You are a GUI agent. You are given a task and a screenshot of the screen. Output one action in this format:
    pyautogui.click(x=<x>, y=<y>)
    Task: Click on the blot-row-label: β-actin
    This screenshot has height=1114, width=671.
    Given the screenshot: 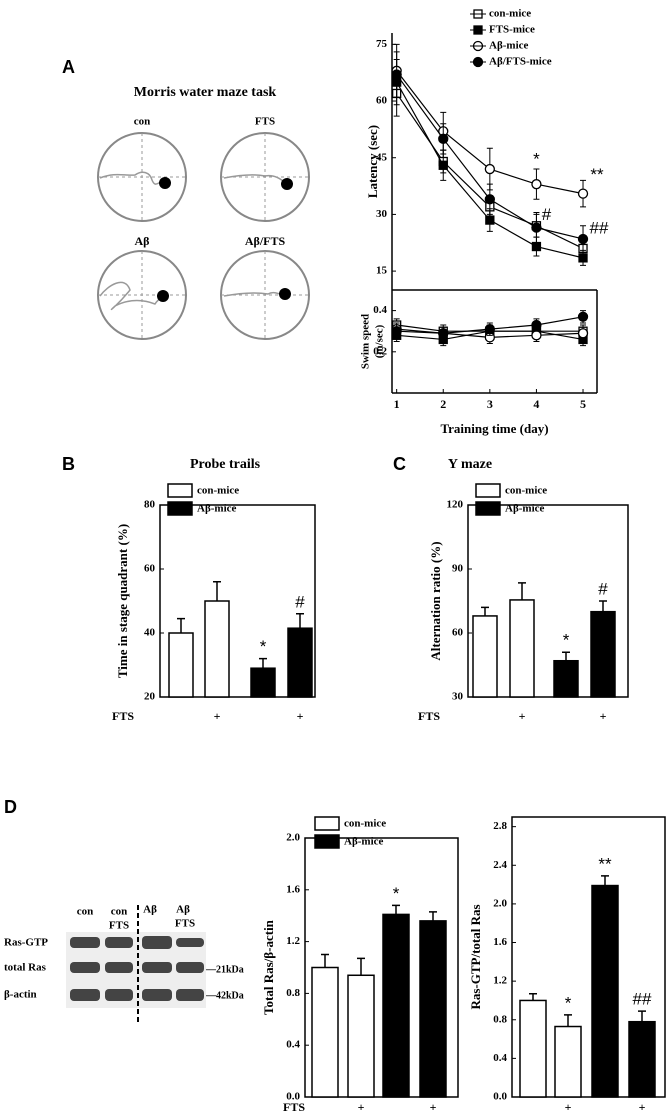 What is the action you would take?
    pyautogui.click(x=20, y=995)
    